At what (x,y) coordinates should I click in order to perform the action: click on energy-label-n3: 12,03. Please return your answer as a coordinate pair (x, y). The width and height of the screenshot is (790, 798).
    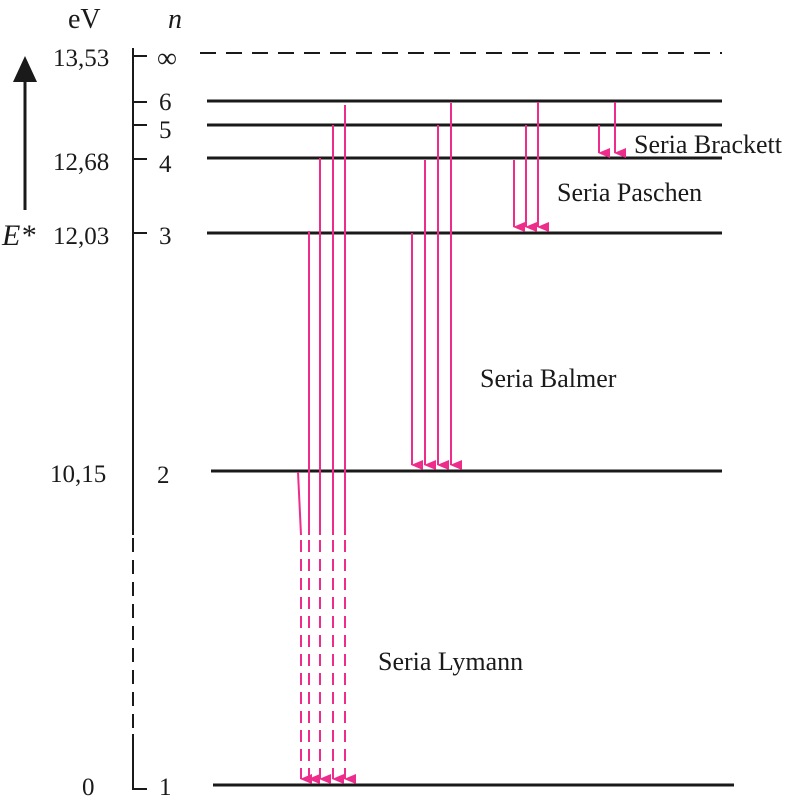
    Looking at the image, I should click on (81, 236).